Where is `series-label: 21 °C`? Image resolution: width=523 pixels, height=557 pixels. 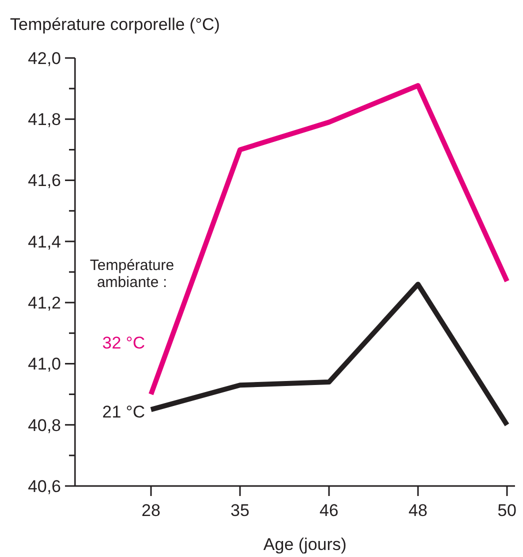 series-label: 21 °C is located at coordinates (123, 412).